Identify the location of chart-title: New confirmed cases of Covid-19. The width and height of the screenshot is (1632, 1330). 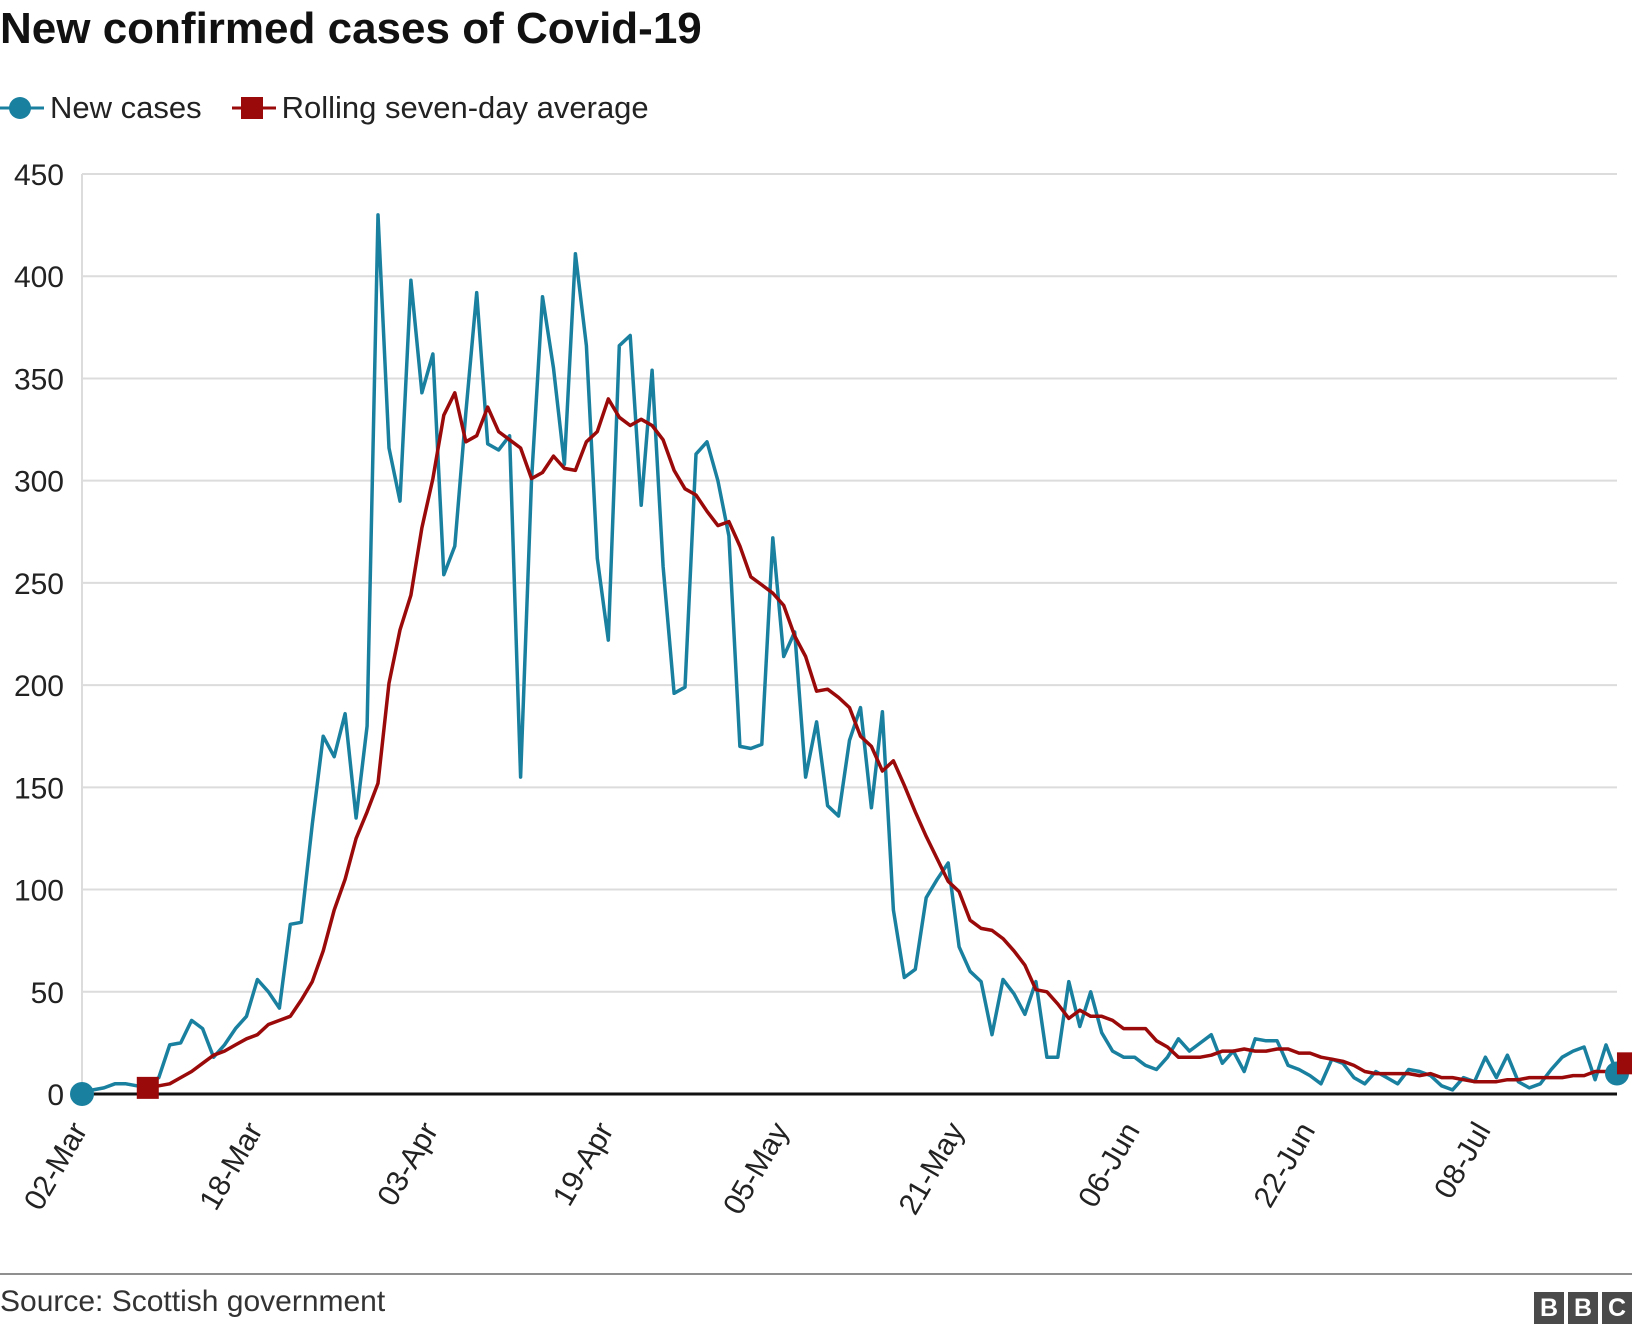
(351, 28).